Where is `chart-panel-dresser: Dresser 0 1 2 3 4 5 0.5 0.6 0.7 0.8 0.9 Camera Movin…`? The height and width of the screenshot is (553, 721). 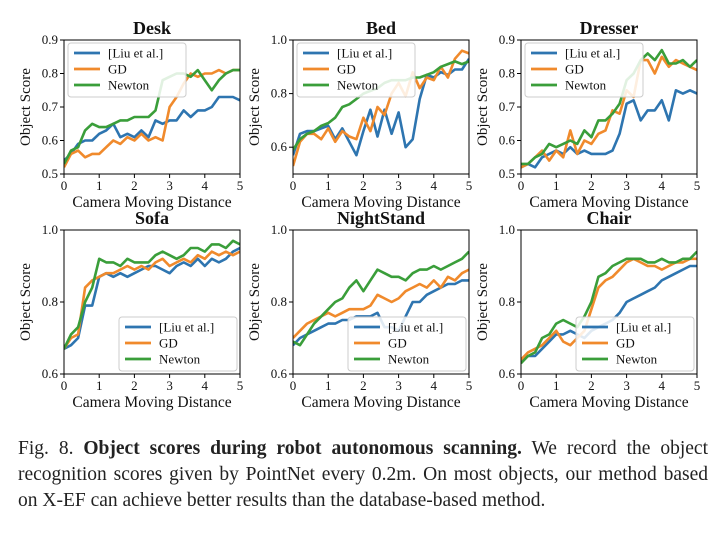 chart-panel-dresser: Dresser 0 1 2 3 4 5 0.5 0.6 0.7 0.8 0.9 Camera Movin… is located at coordinates (587, 114).